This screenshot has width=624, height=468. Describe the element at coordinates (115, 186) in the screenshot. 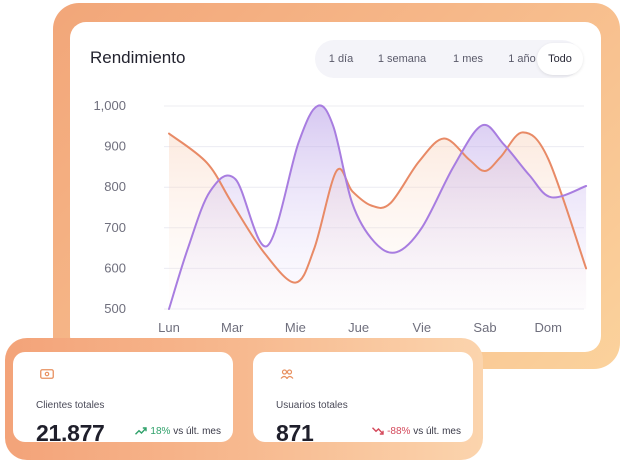

I see `y-tick-label: 800` at that location.